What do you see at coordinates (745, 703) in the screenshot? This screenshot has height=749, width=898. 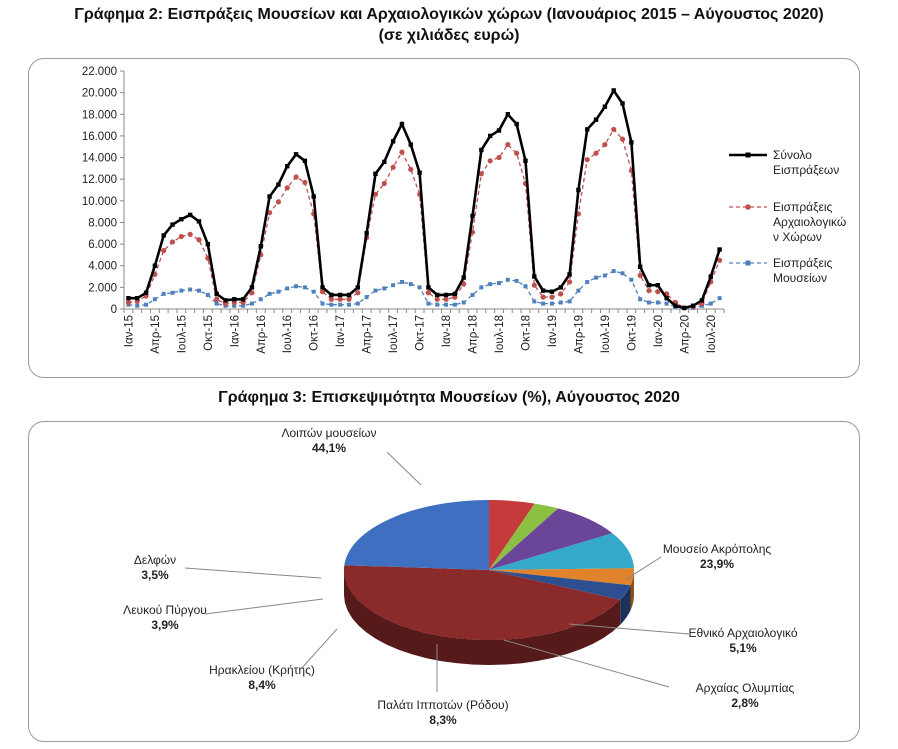 I see `pie-value-label: 2,8%` at bounding box center [745, 703].